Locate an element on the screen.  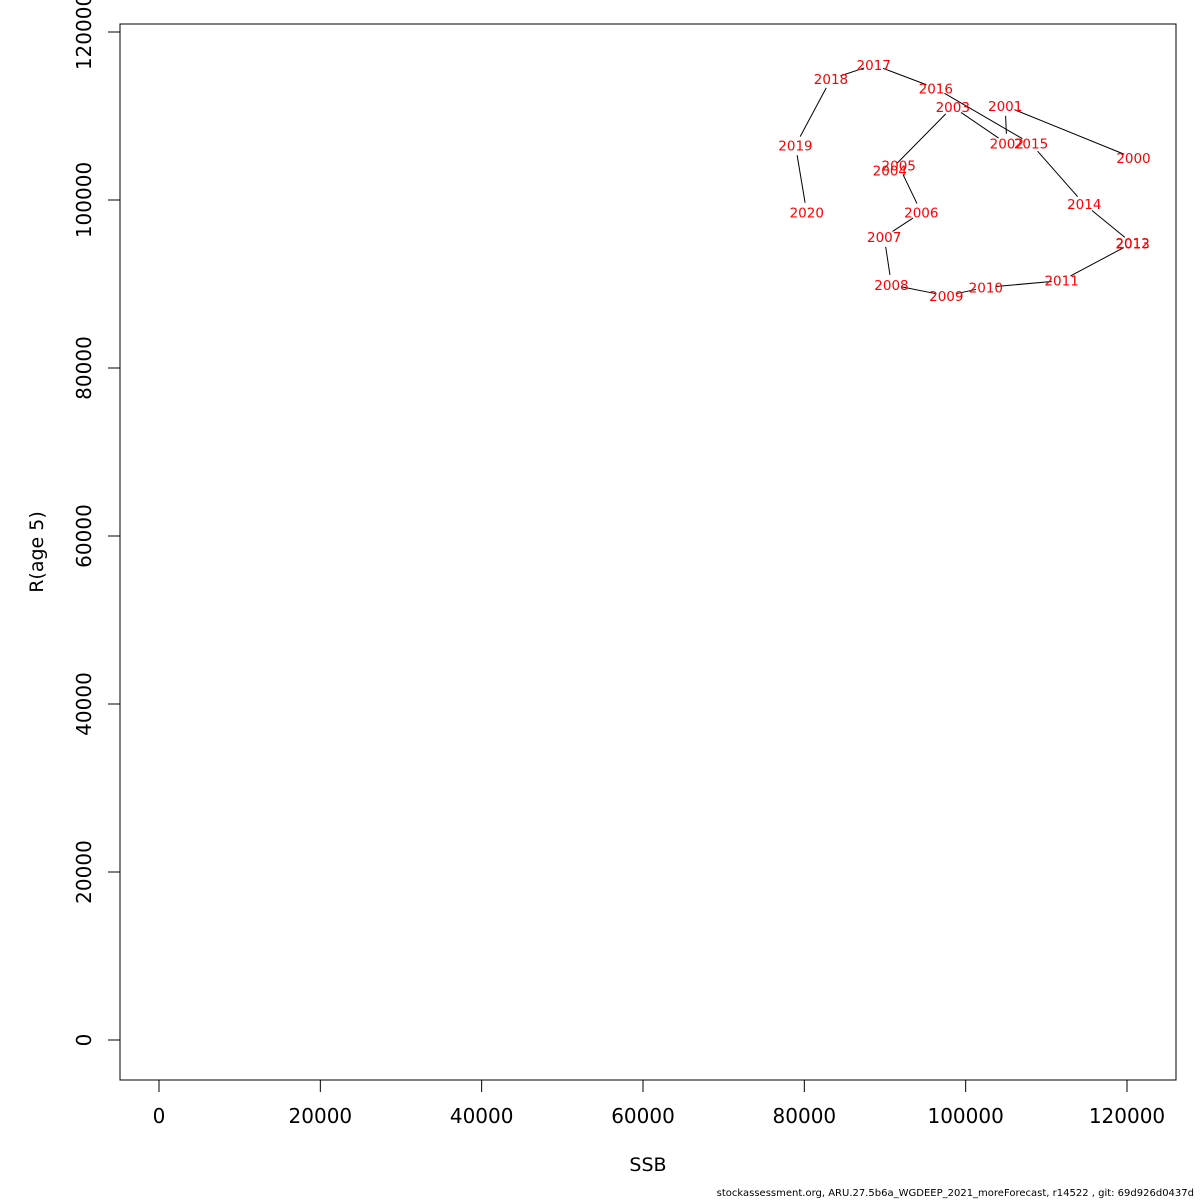
year-label: 2017 is located at coordinates (874, 66).